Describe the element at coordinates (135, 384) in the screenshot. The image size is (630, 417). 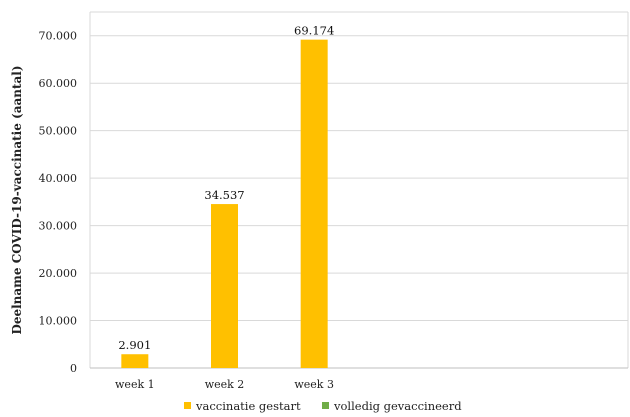
I see `x-category-label: week 1` at that location.